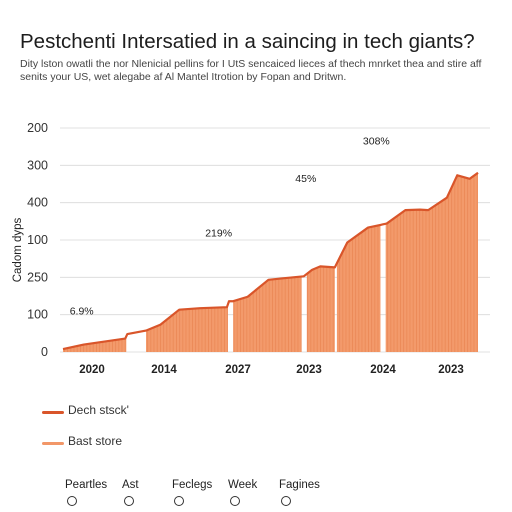  Describe the element at coordinates (37, 277) in the screenshot. I see `y-tick-label: 250` at that location.